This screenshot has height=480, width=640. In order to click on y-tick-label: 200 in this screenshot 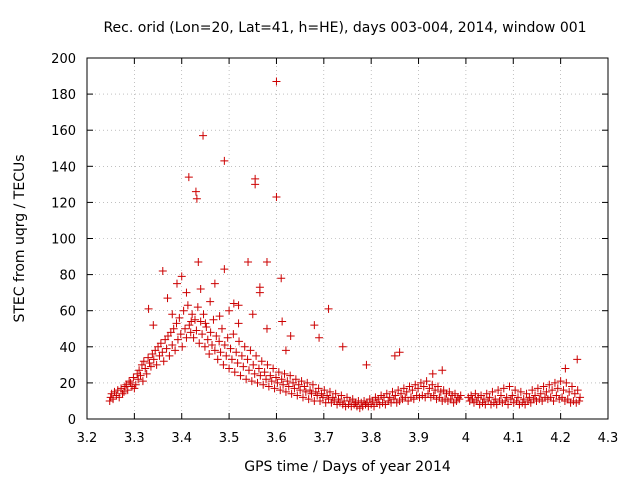, I will do `click(63, 59)`.